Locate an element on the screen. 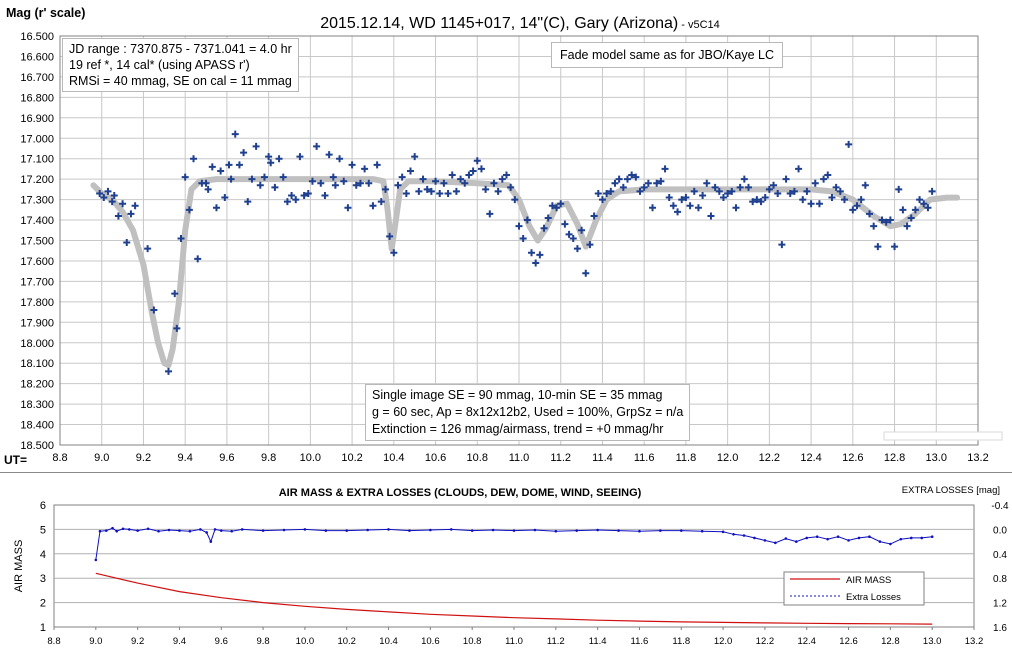 The height and width of the screenshot is (657, 1012). y2-tick-label: 1.2 is located at coordinates (1000, 604).